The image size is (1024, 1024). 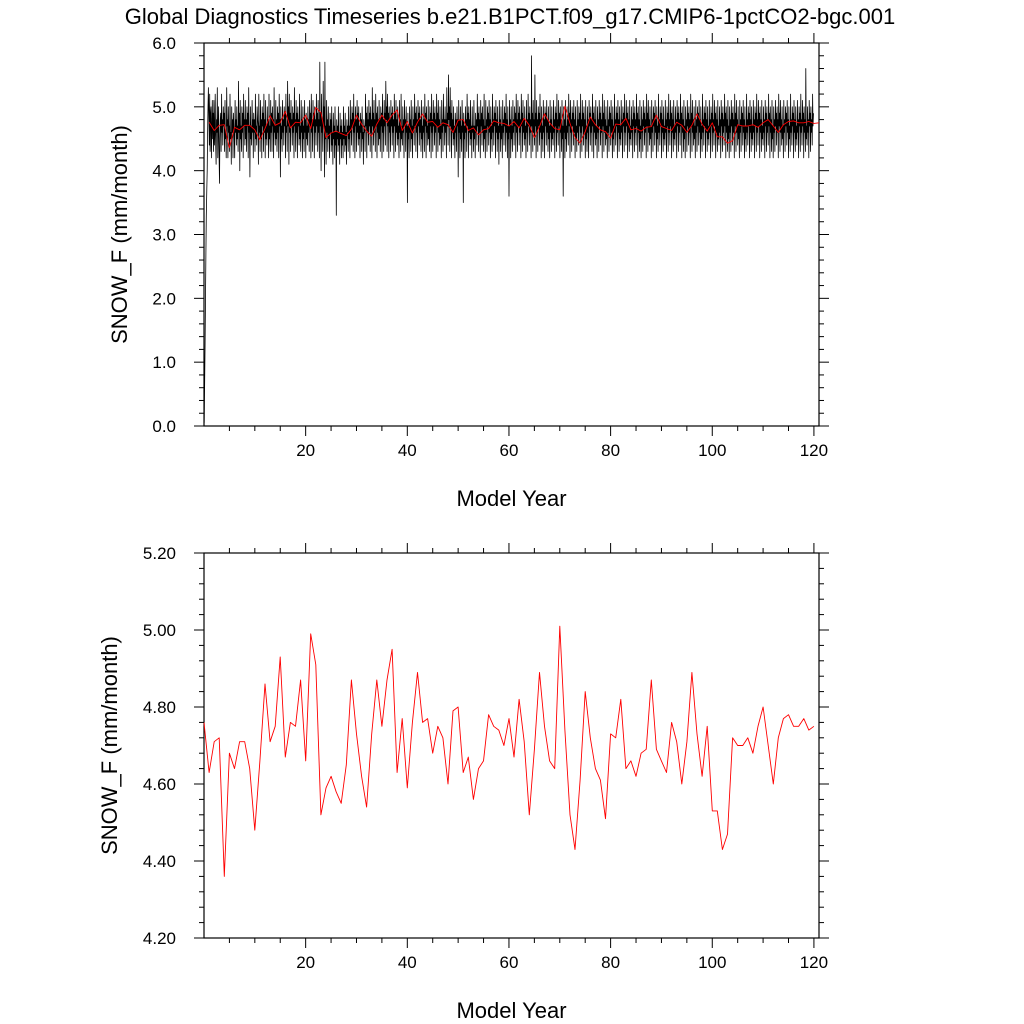 What do you see at coordinates (164, 235) in the screenshot?
I see `y-tick-label: 3.0` at bounding box center [164, 235].